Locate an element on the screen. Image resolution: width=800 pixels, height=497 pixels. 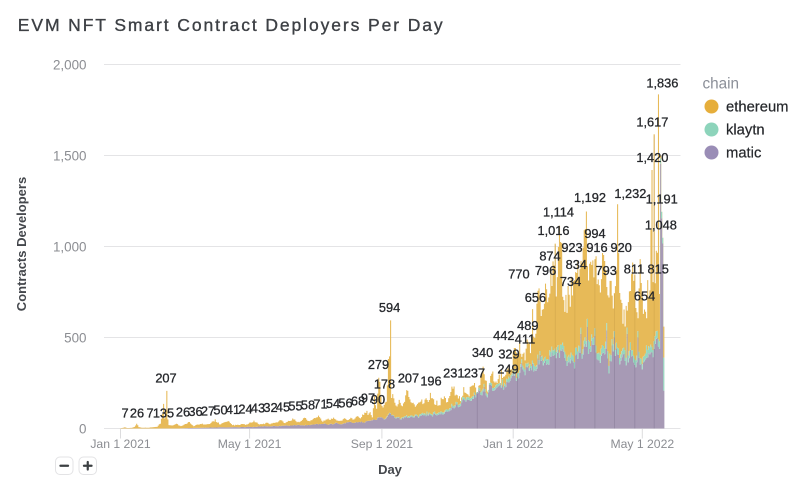
svg-text: 1,500 is located at coordinates (70, 155).